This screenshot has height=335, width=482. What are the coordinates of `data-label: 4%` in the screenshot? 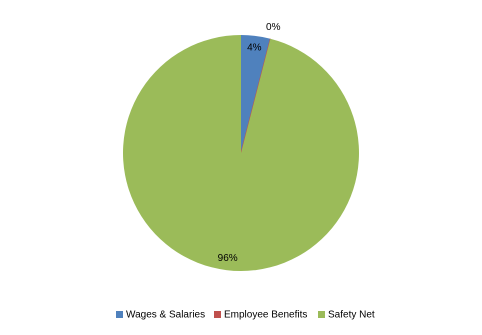 It's located at (254, 47).